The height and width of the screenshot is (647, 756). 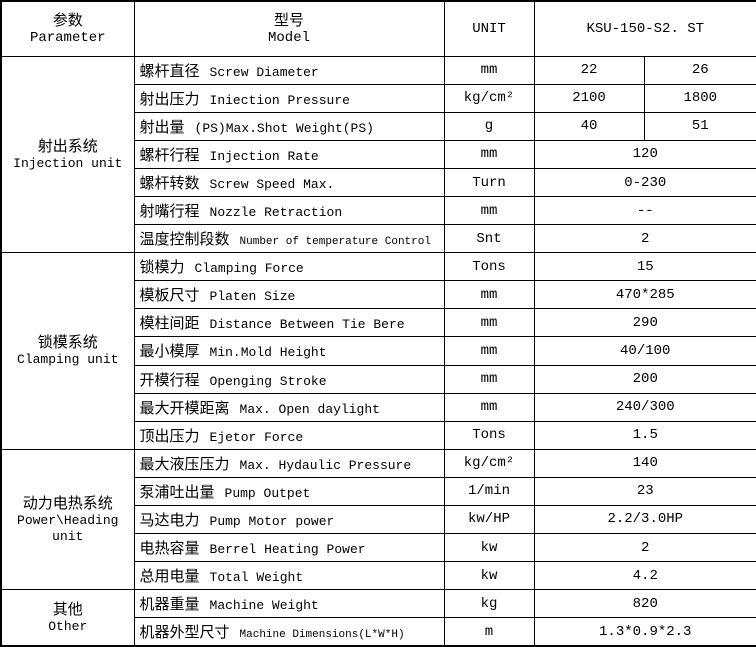 I want to click on param-cell: 射出量 (PS)Max.Shot Weight(PS), so click(x=289, y=126).